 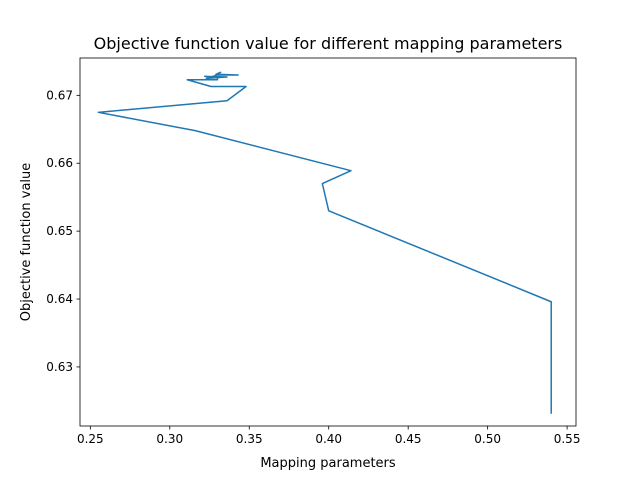 What do you see at coordinates (26, 242) in the screenshot?
I see `y-axis-label: Objective function value` at bounding box center [26, 242].